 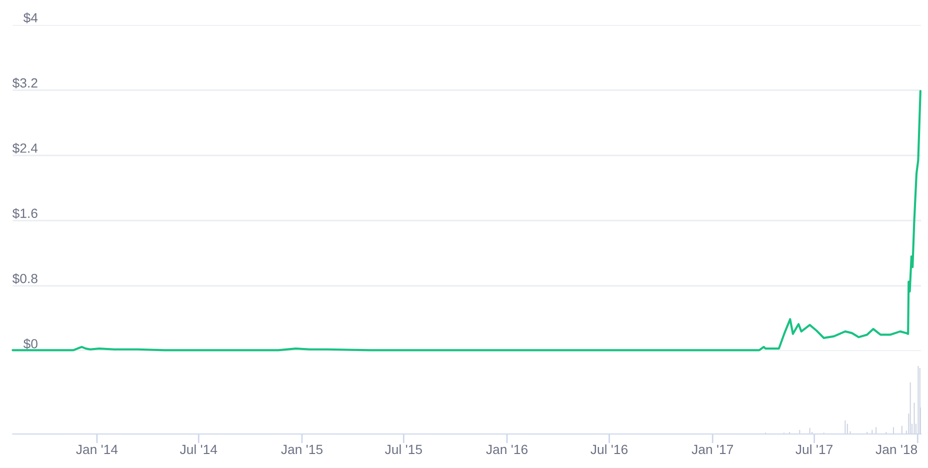 What do you see at coordinates (25, 148) in the screenshot?
I see `y-tick-label: $2.4` at bounding box center [25, 148].